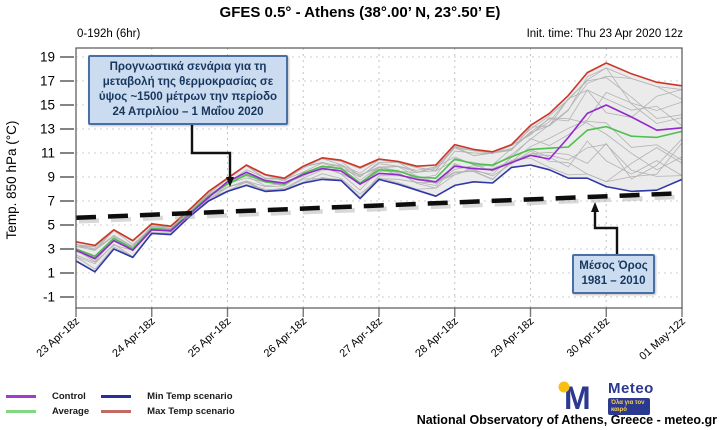  I want to click on legend-item-min-temp-scenario: Min Temp scenario, so click(167, 396).